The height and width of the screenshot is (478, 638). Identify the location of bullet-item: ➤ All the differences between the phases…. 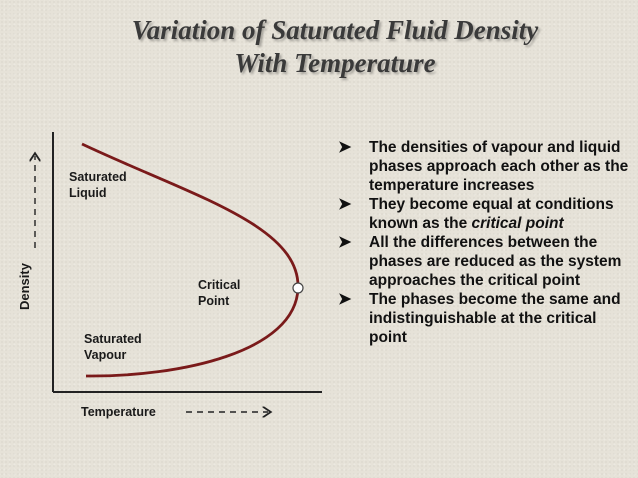
(485, 261).